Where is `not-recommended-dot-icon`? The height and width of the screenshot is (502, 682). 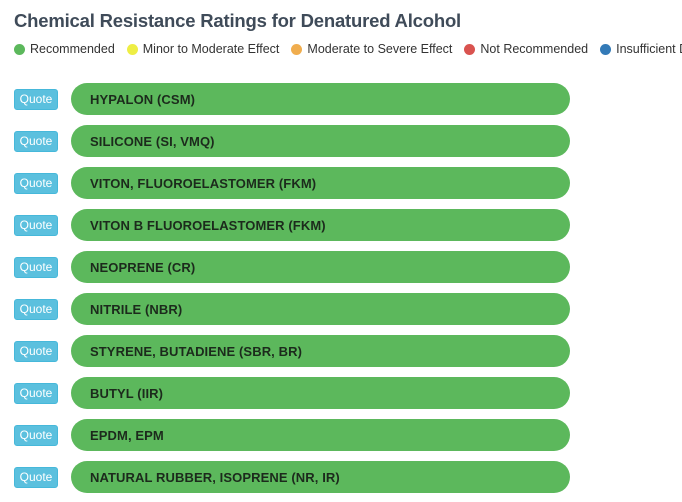 not-recommended-dot-icon is located at coordinates (470, 49).